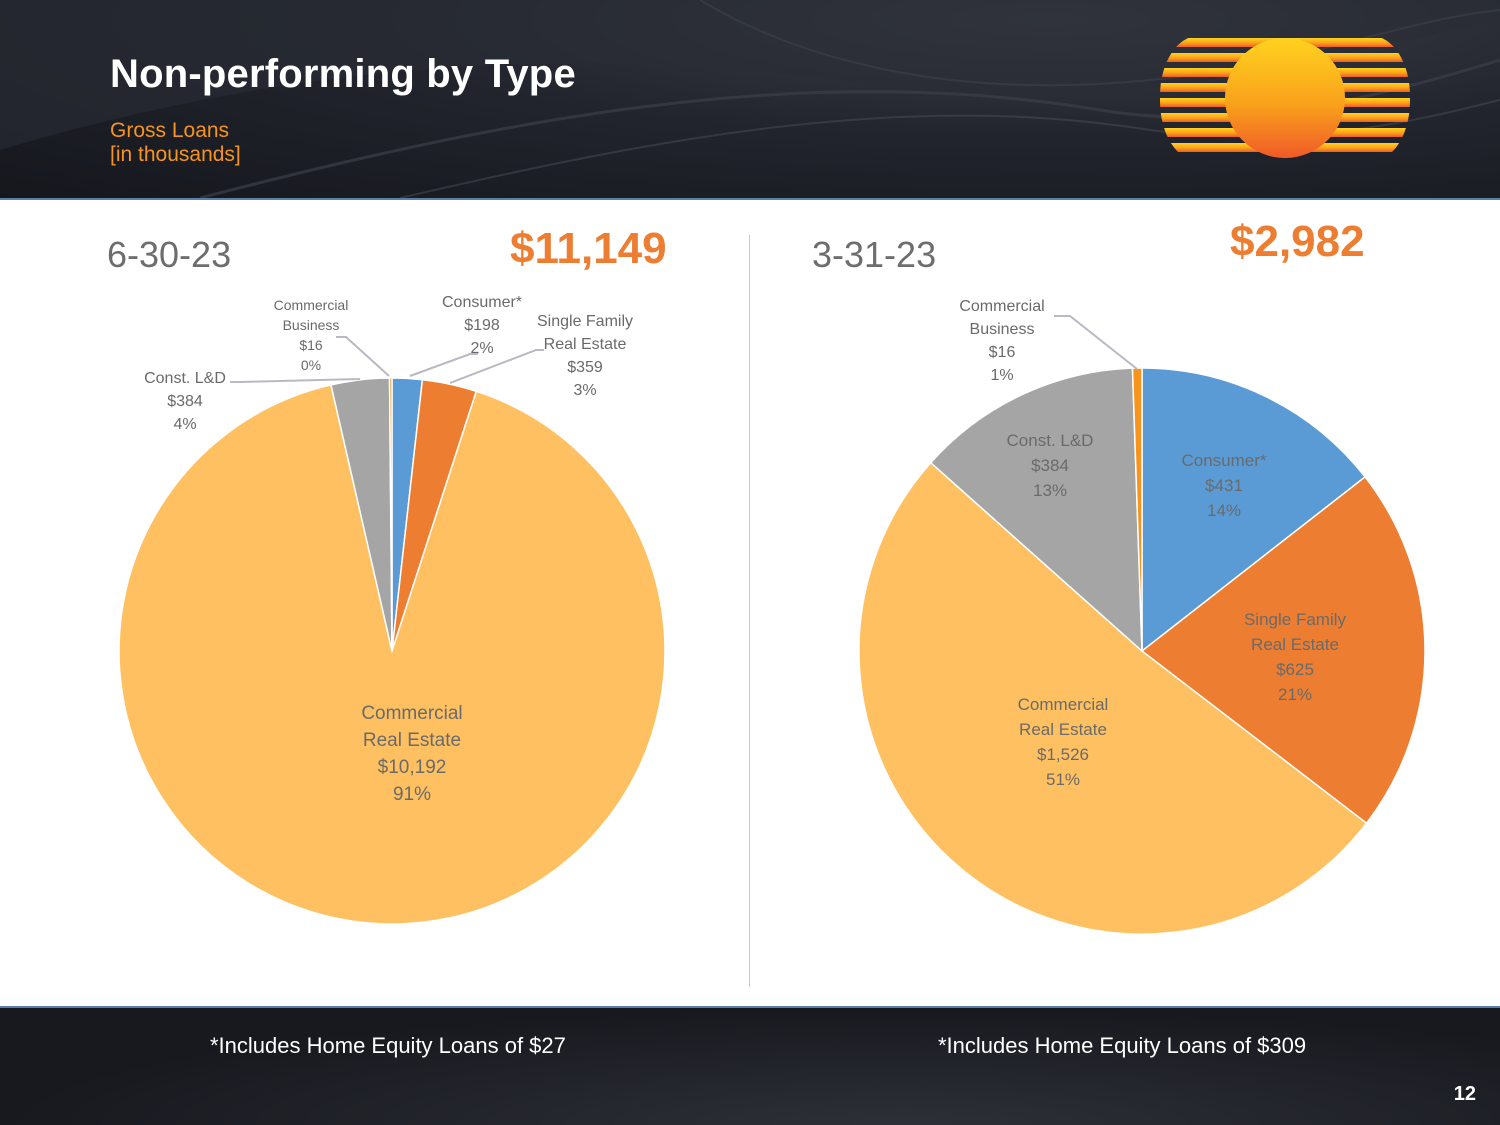 Image resolution: width=1500 pixels, height=1125 pixels. Describe the element at coordinates (390, 514) in the screenshot. I see `pie-slice-commercial_business` at that location.